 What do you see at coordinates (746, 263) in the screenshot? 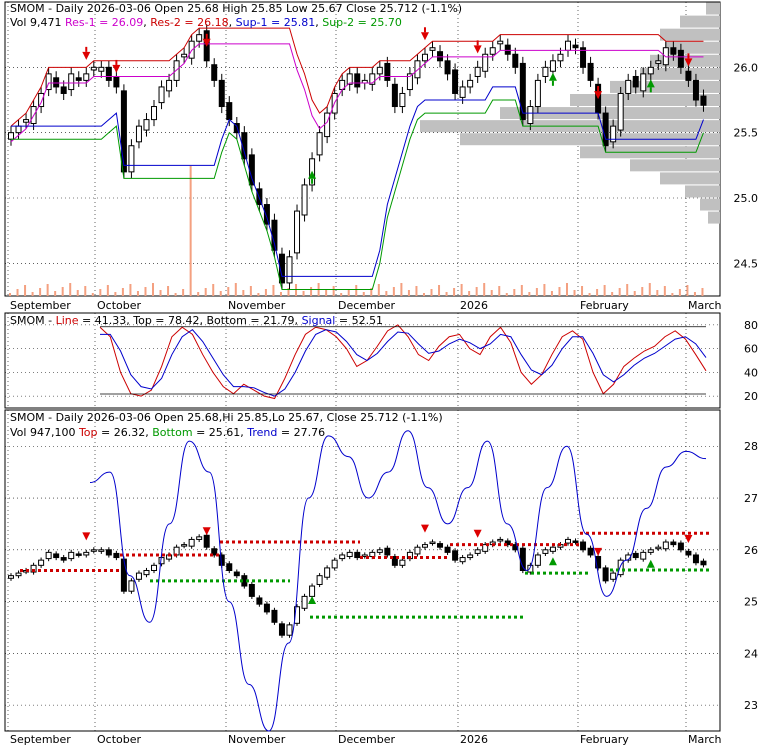
I see `y-tick-label: 24.5` at bounding box center [746, 263].